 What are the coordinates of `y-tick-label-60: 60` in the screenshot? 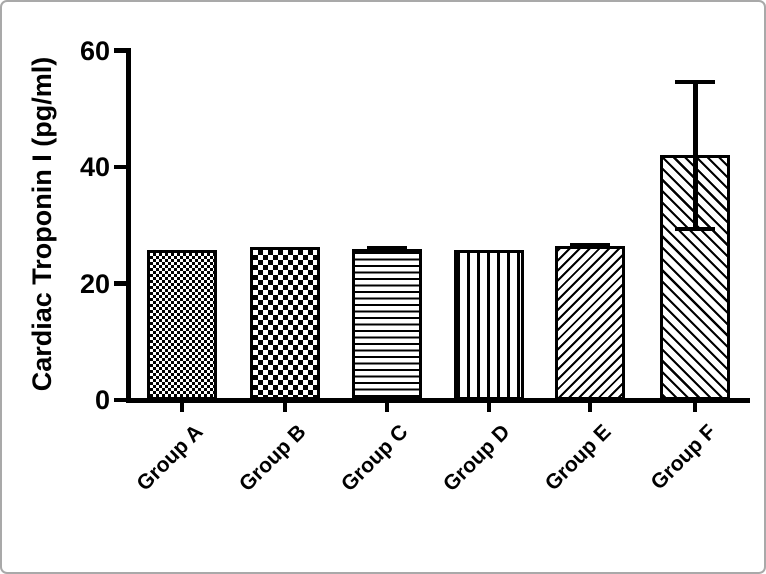 It's located at (94, 50).